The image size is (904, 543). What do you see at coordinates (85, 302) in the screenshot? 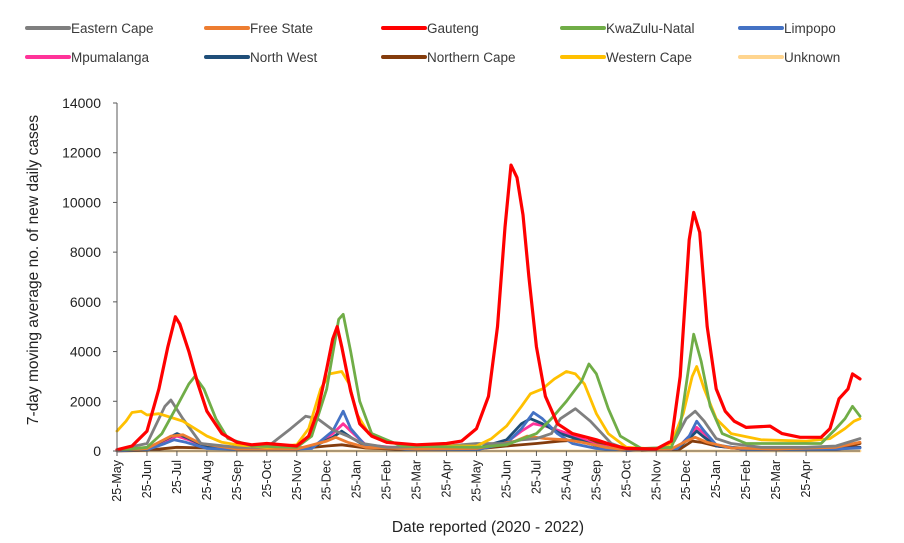
I see `y-tick-label: 6000` at bounding box center [85, 302].